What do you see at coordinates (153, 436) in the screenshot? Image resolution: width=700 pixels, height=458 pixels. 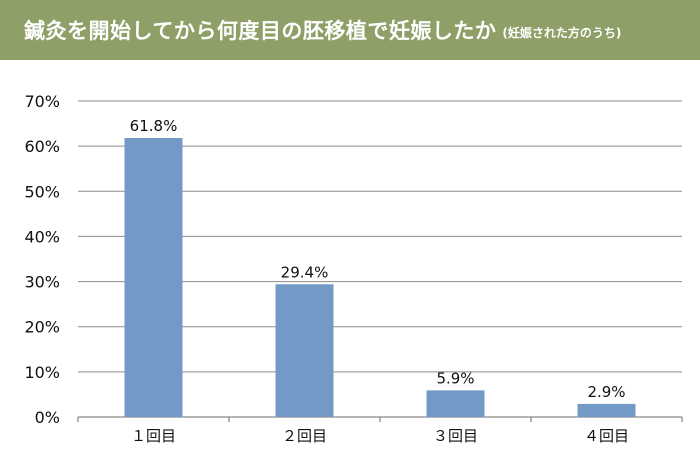 I see `x-category-label: １回目` at bounding box center [153, 436].